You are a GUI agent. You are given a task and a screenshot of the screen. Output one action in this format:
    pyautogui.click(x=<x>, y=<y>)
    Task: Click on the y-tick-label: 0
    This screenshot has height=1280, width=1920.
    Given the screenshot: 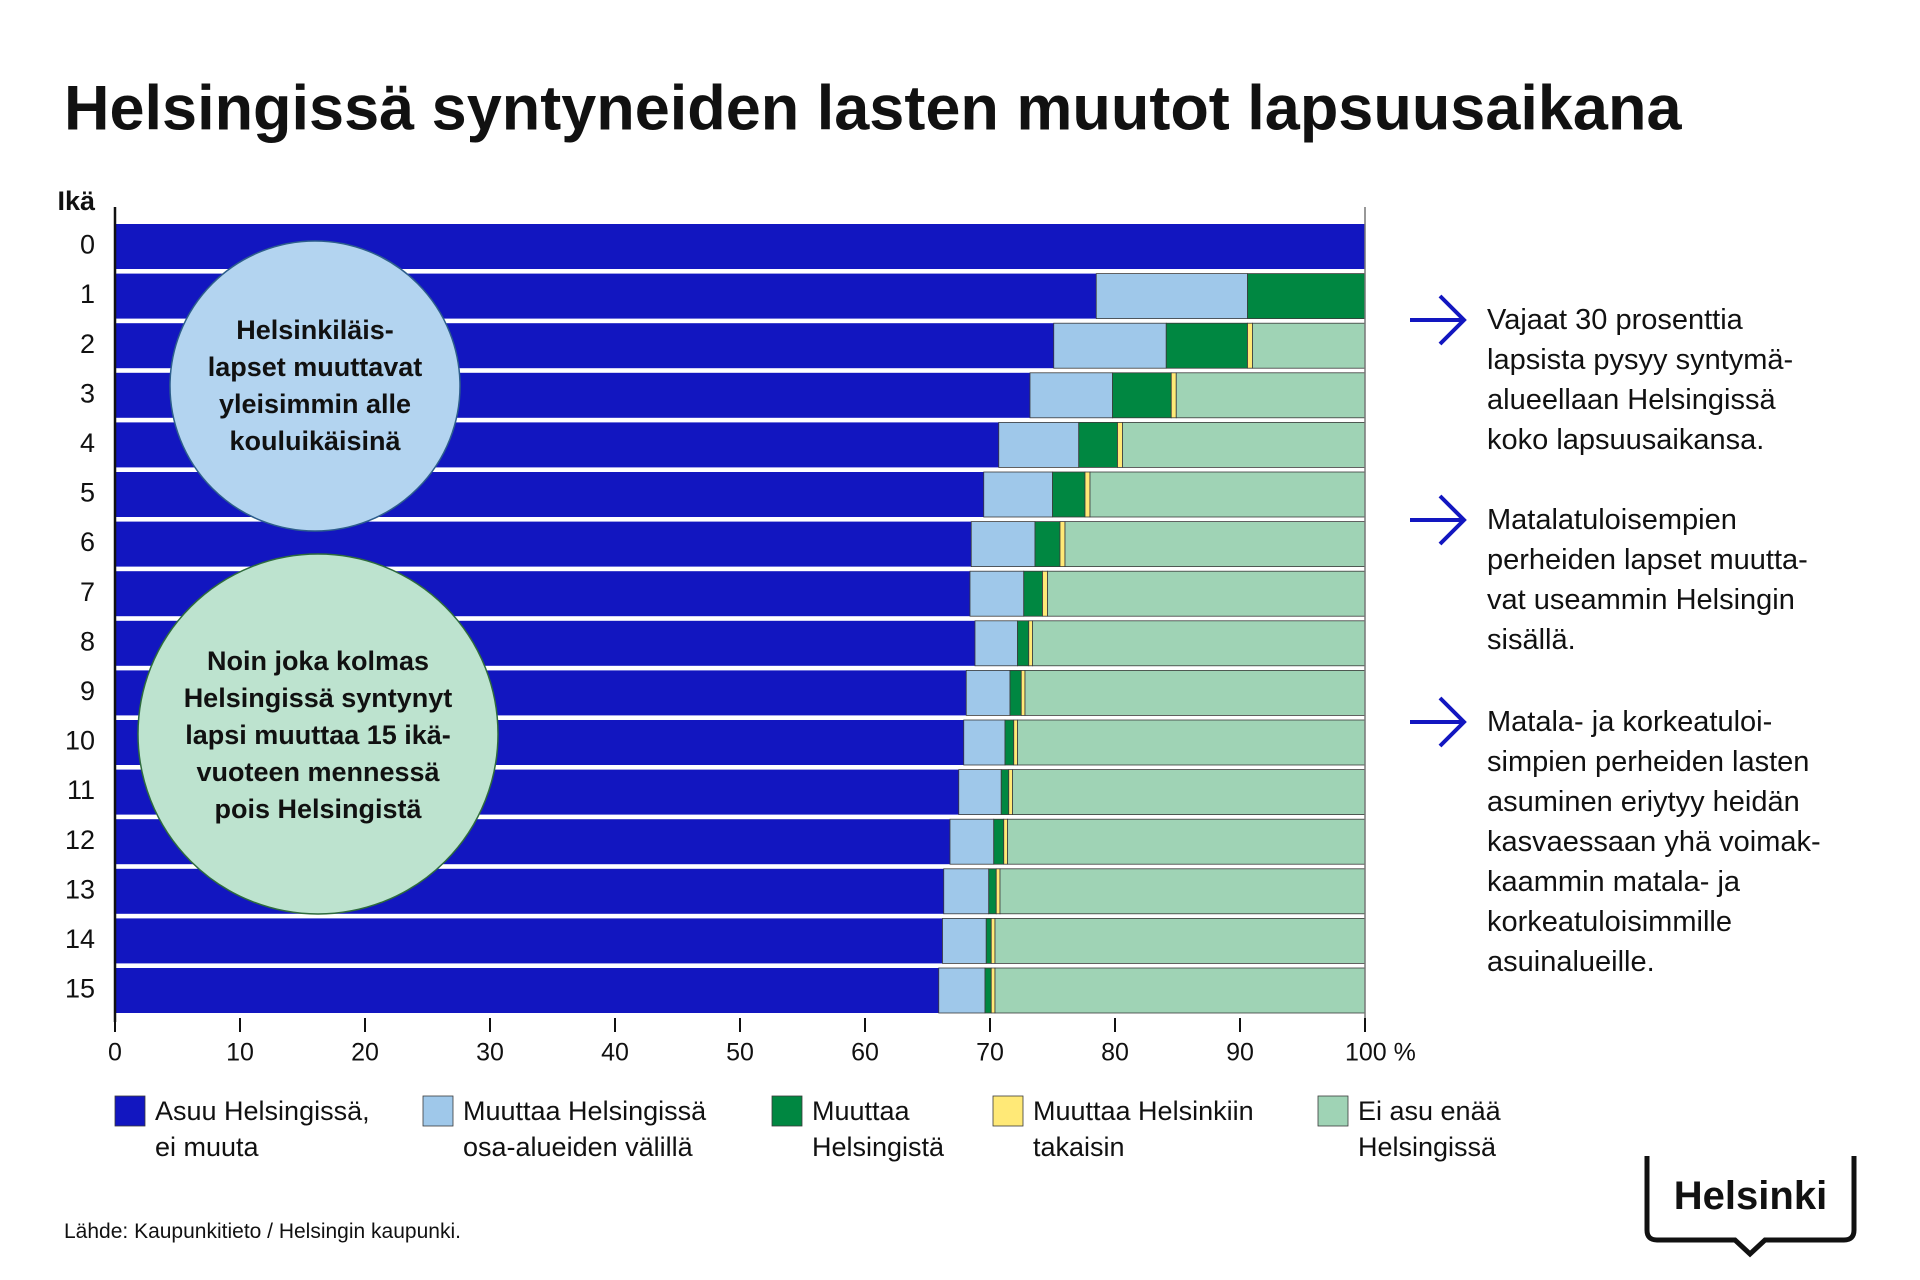 What is the action you would take?
    pyautogui.click(x=87, y=245)
    